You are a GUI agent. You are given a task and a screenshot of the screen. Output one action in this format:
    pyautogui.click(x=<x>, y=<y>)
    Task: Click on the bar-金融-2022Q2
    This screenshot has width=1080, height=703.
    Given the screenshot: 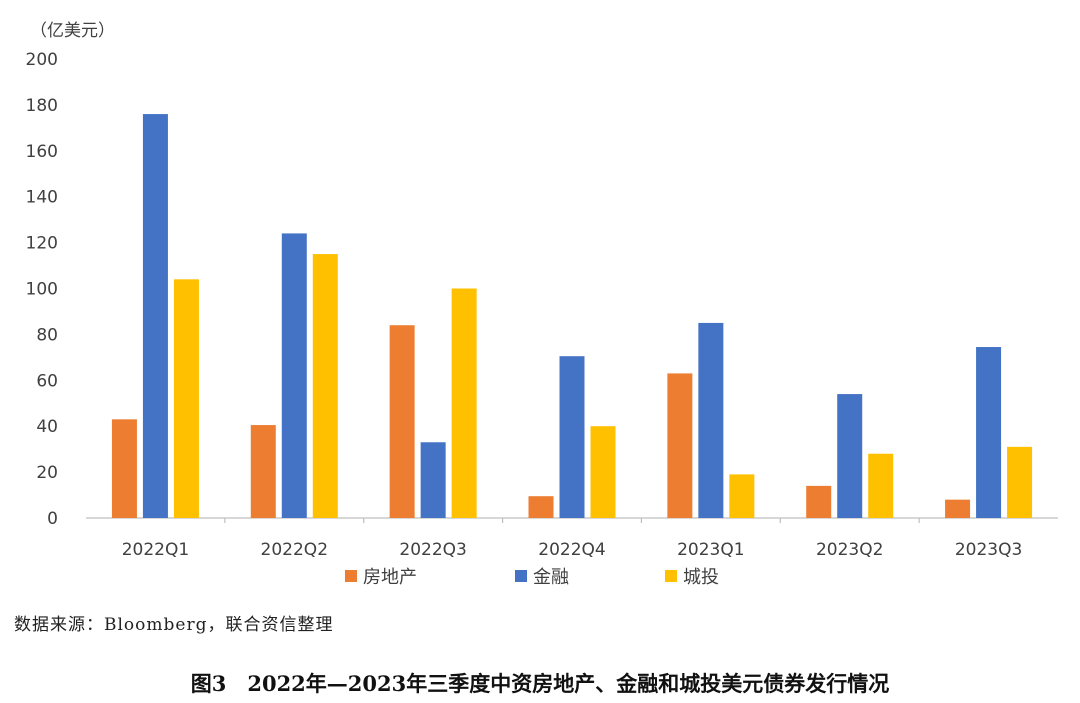 What is the action you would take?
    pyautogui.click(x=294, y=376)
    